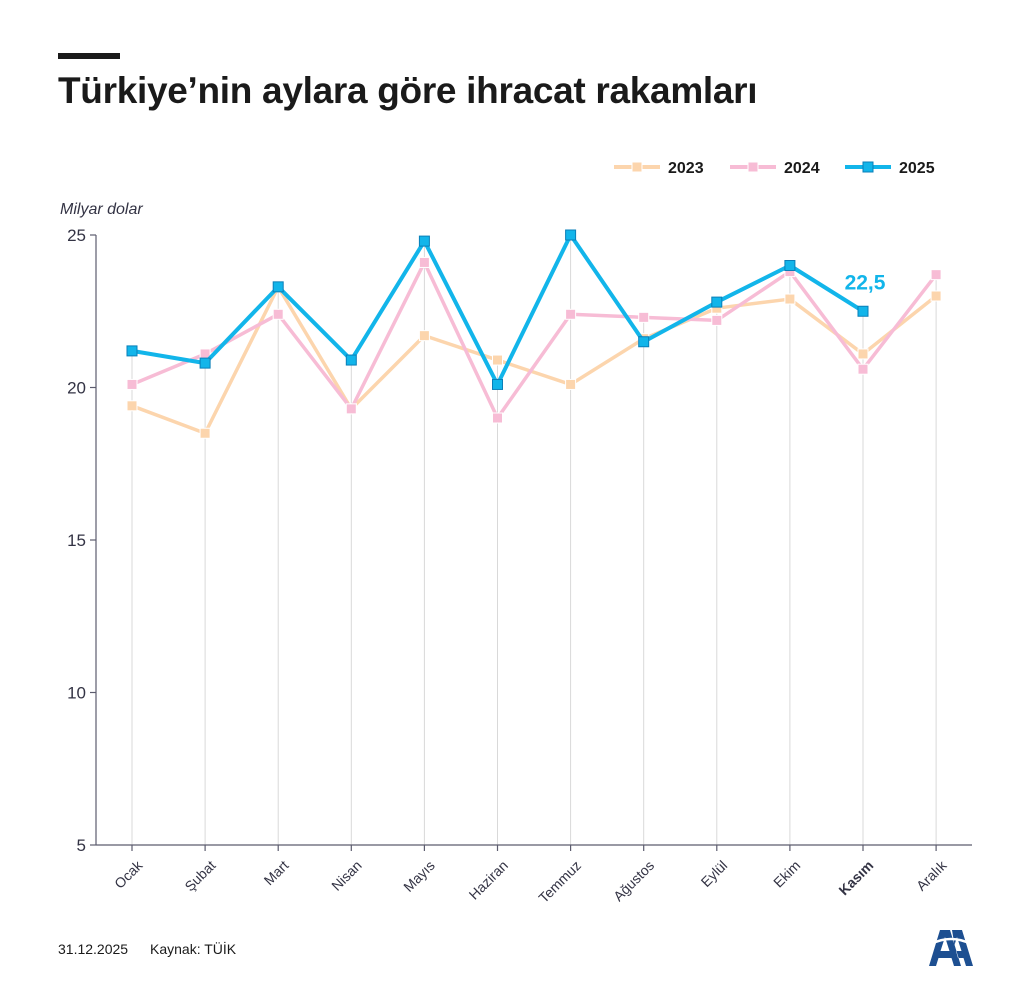 Image resolution: width=1024 pixels, height=998 pixels. I want to click on legend-label-2023: 2023, so click(686, 168).